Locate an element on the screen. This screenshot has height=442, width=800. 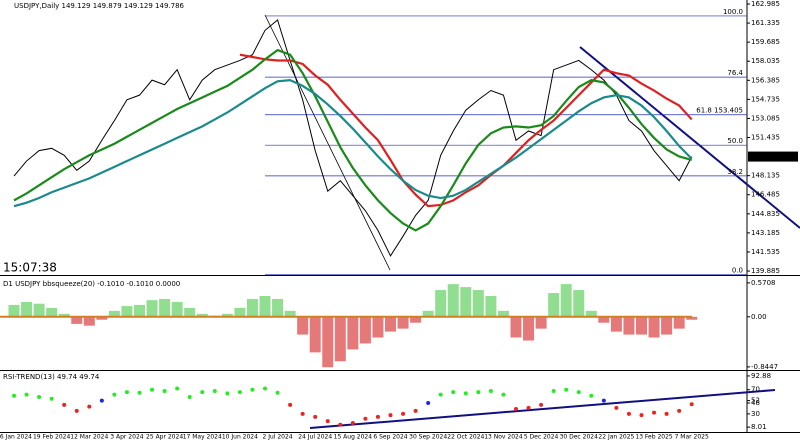
x-tick-label: 15 Aug 2024 is located at coordinates (353, 437).